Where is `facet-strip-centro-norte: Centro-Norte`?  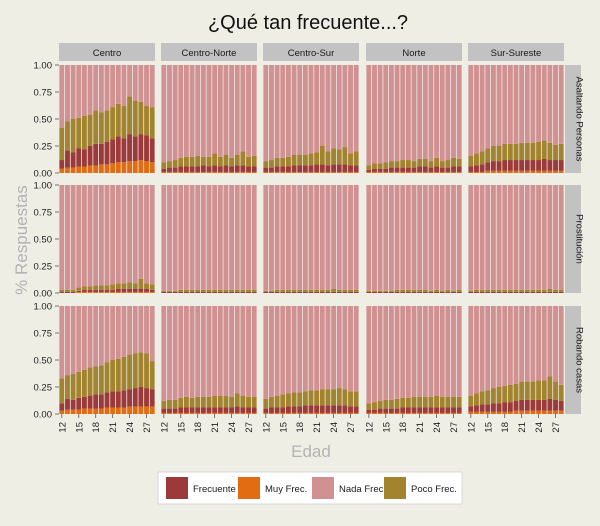
facet-strip-centro-norte: Centro-Norte is located at coordinates (209, 52).